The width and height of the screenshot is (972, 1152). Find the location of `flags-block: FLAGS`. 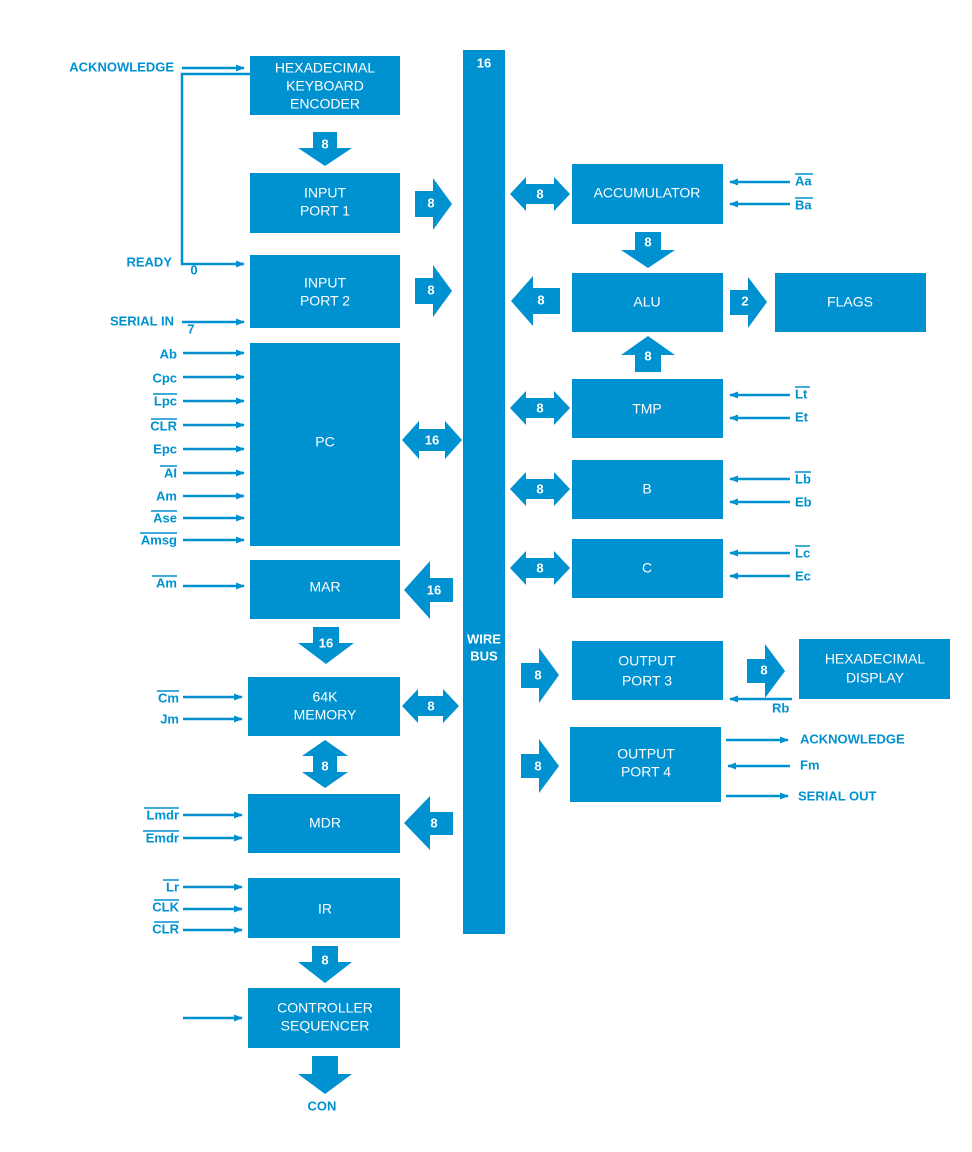

flags-block: FLAGS is located at coordinates (850, 302).